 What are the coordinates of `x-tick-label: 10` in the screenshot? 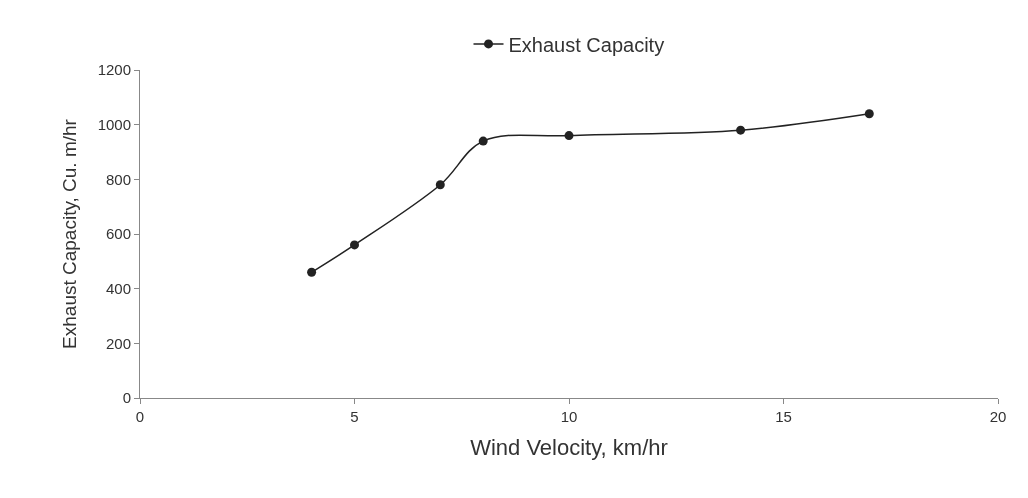 It's located at (569, 416).